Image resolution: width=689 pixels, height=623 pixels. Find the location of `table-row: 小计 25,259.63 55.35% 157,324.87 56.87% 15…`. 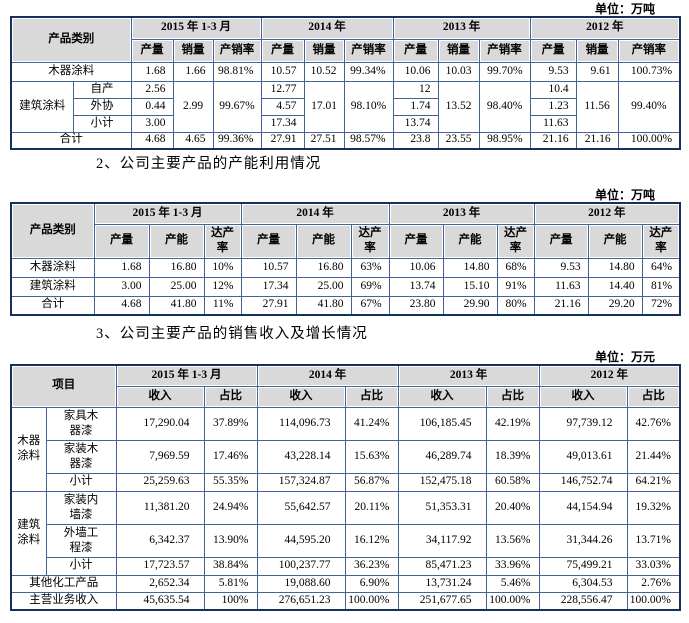

table-row: 小计 25,259.63 55.35% 157,324.87 56.87% 15… is located at coordinates (346, 482).